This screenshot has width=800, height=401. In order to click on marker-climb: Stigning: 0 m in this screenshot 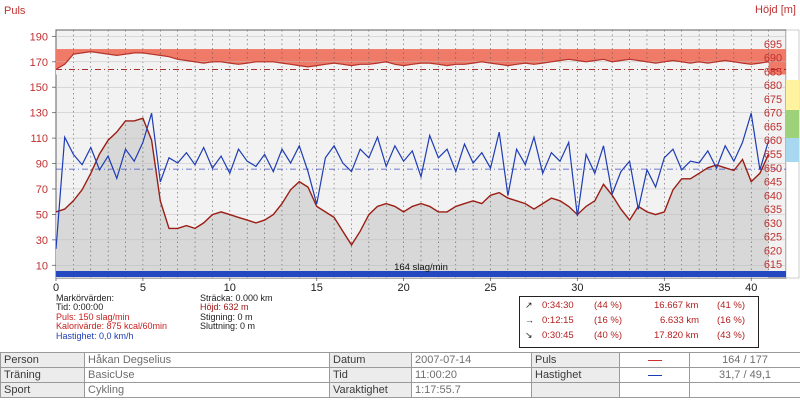, I will do `click(226, 316)`.